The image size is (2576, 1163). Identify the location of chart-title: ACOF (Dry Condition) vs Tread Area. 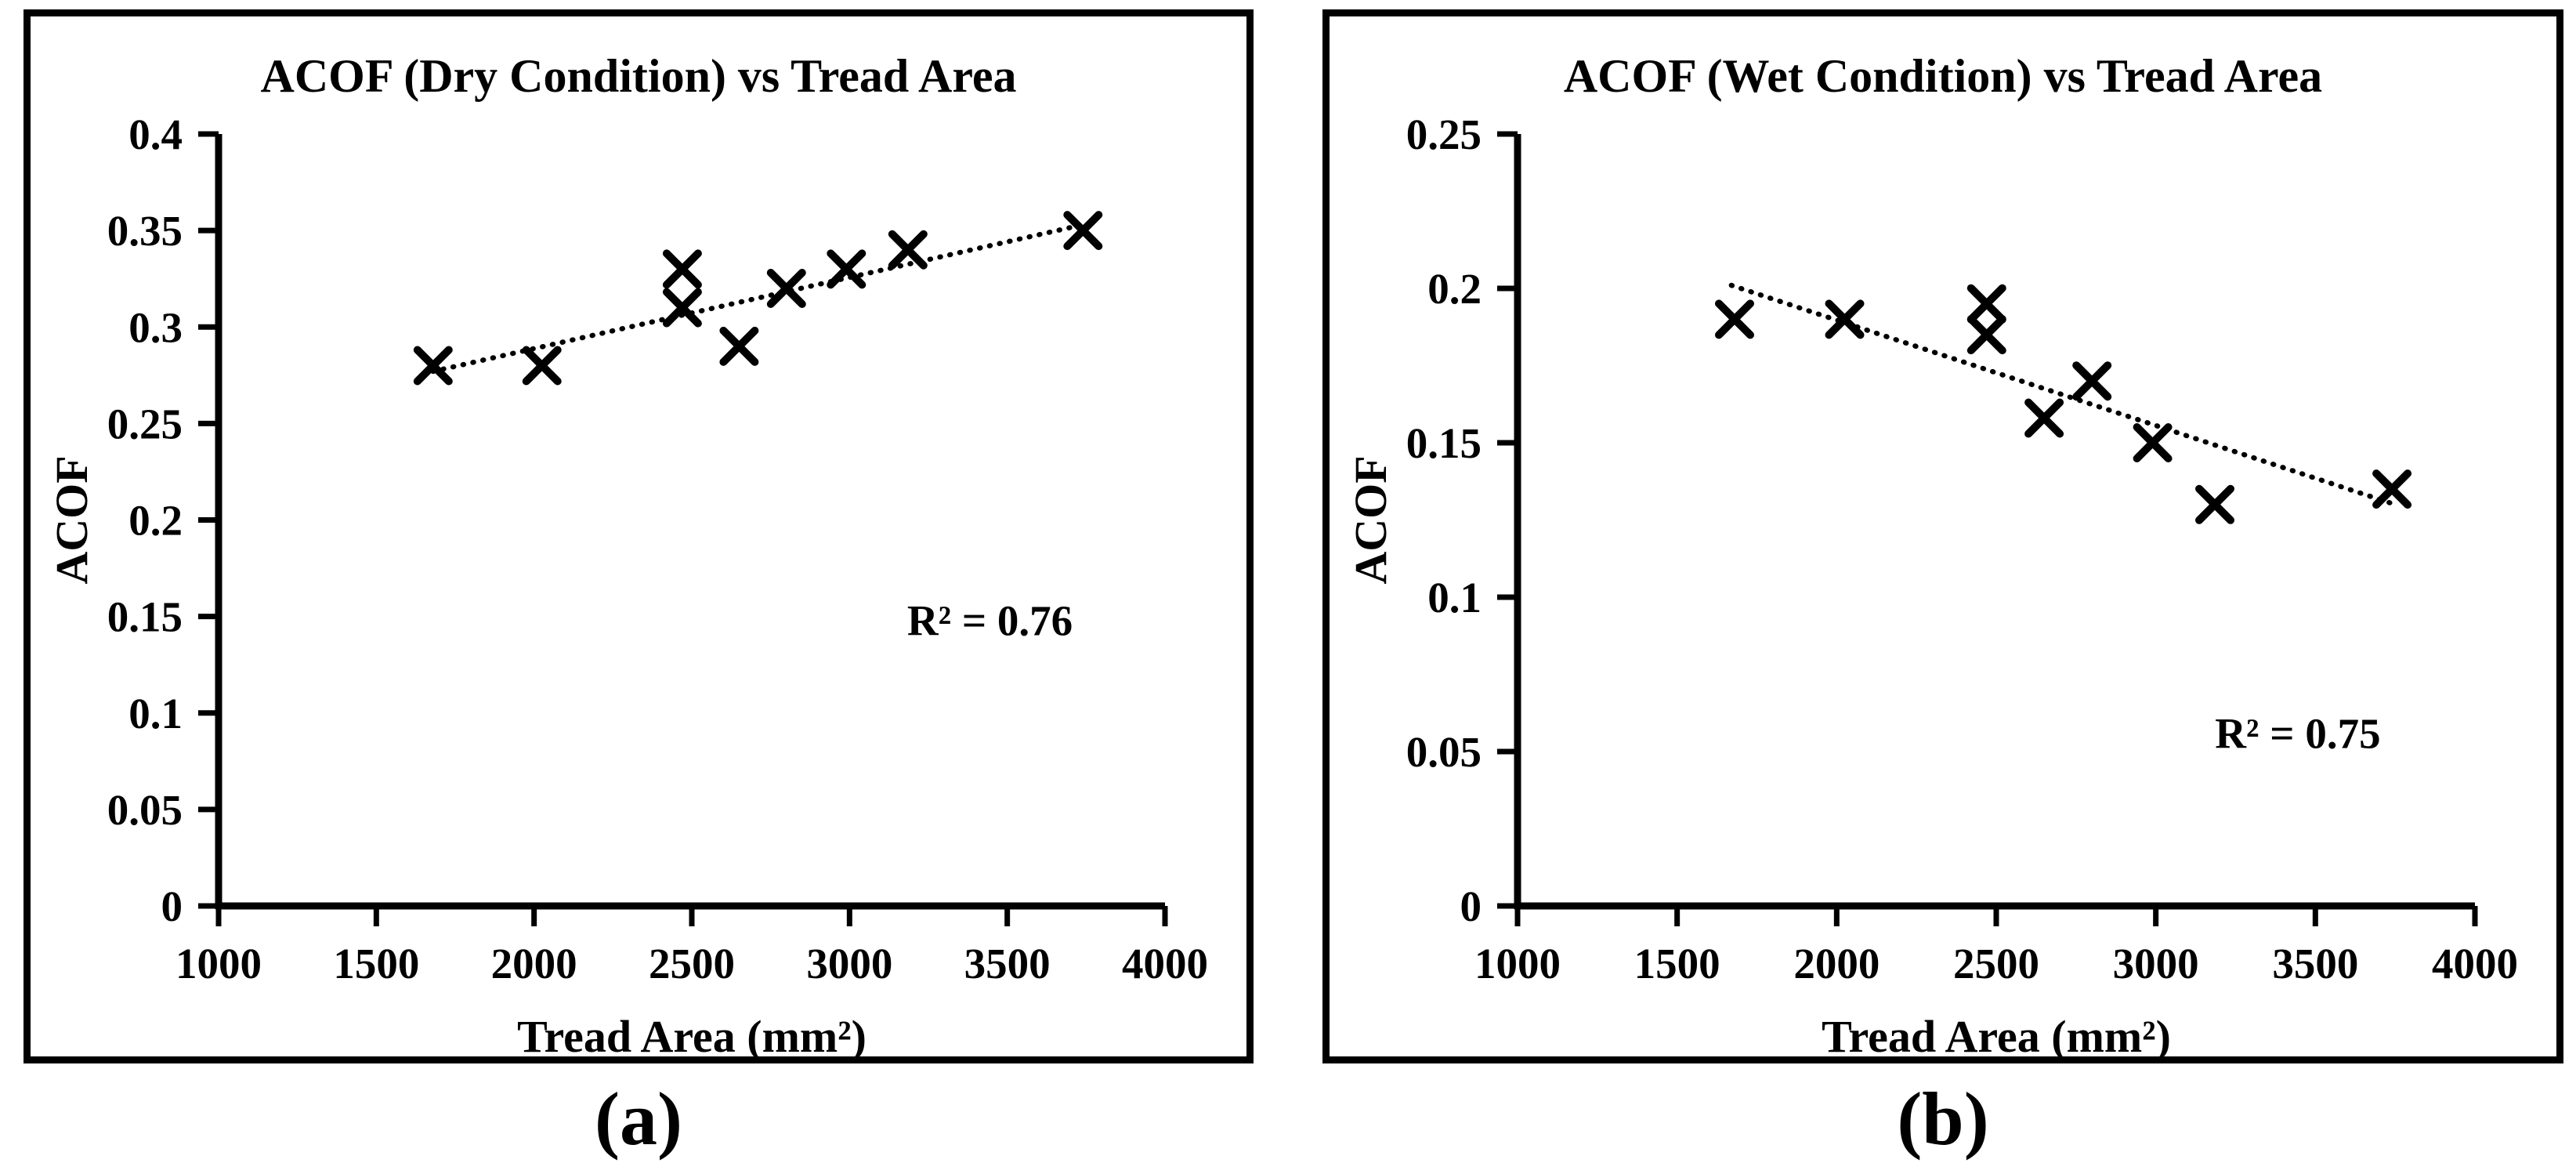
(638, 76).